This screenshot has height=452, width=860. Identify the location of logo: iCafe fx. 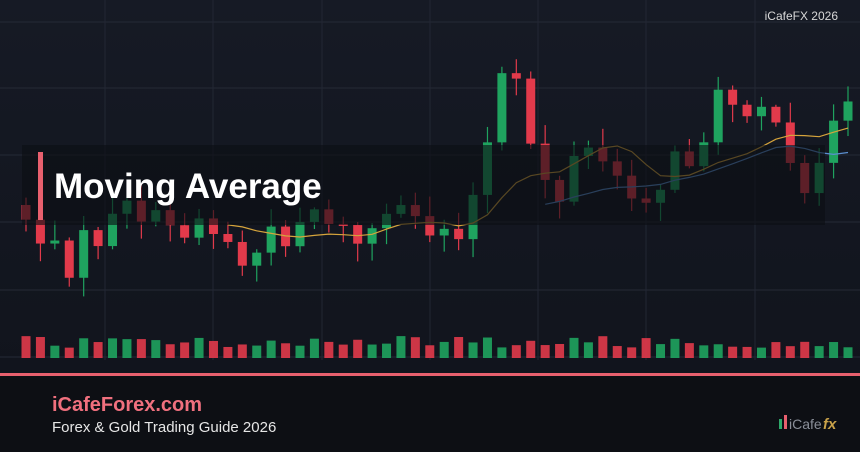
(808, 424).